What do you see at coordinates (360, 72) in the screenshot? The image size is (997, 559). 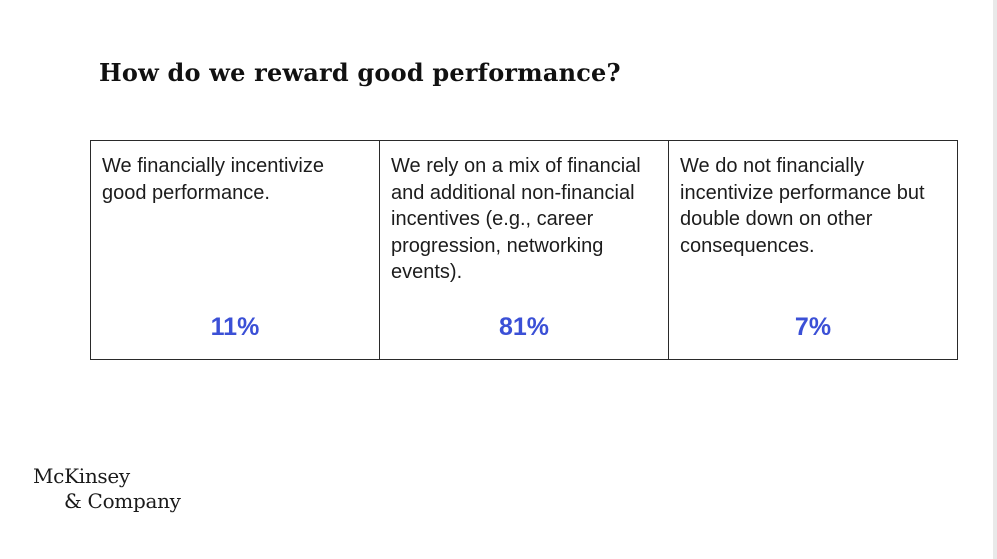 I see `slide-title: How do we reward good performance?` at bounding box center [360, 72].